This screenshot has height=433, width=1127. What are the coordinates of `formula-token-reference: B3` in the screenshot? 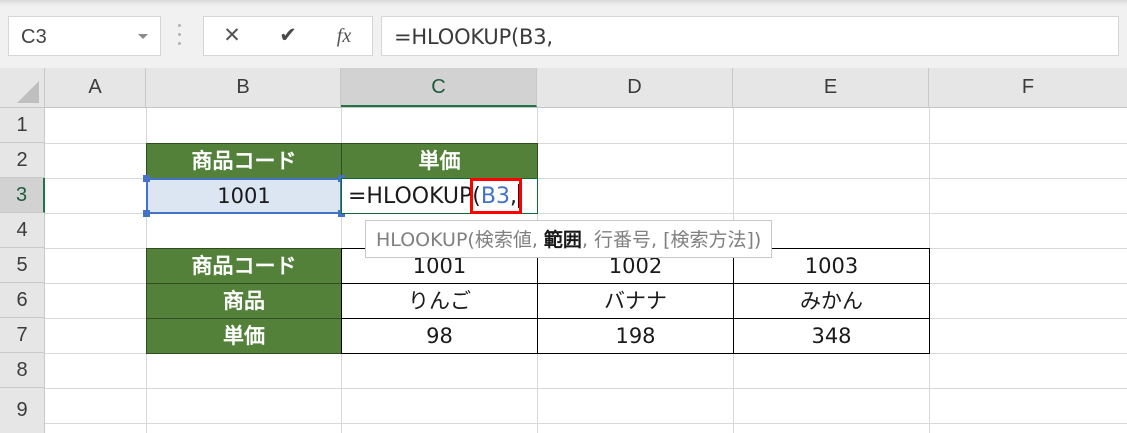 It's located at (495, 196).